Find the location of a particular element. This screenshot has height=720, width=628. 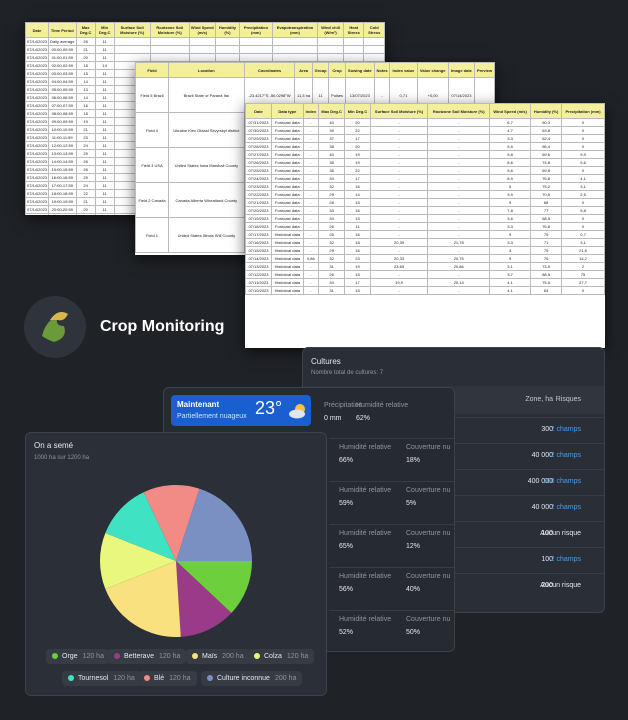

header-cell: Wind Speed (m/s) is located at coordinates (510, 111).